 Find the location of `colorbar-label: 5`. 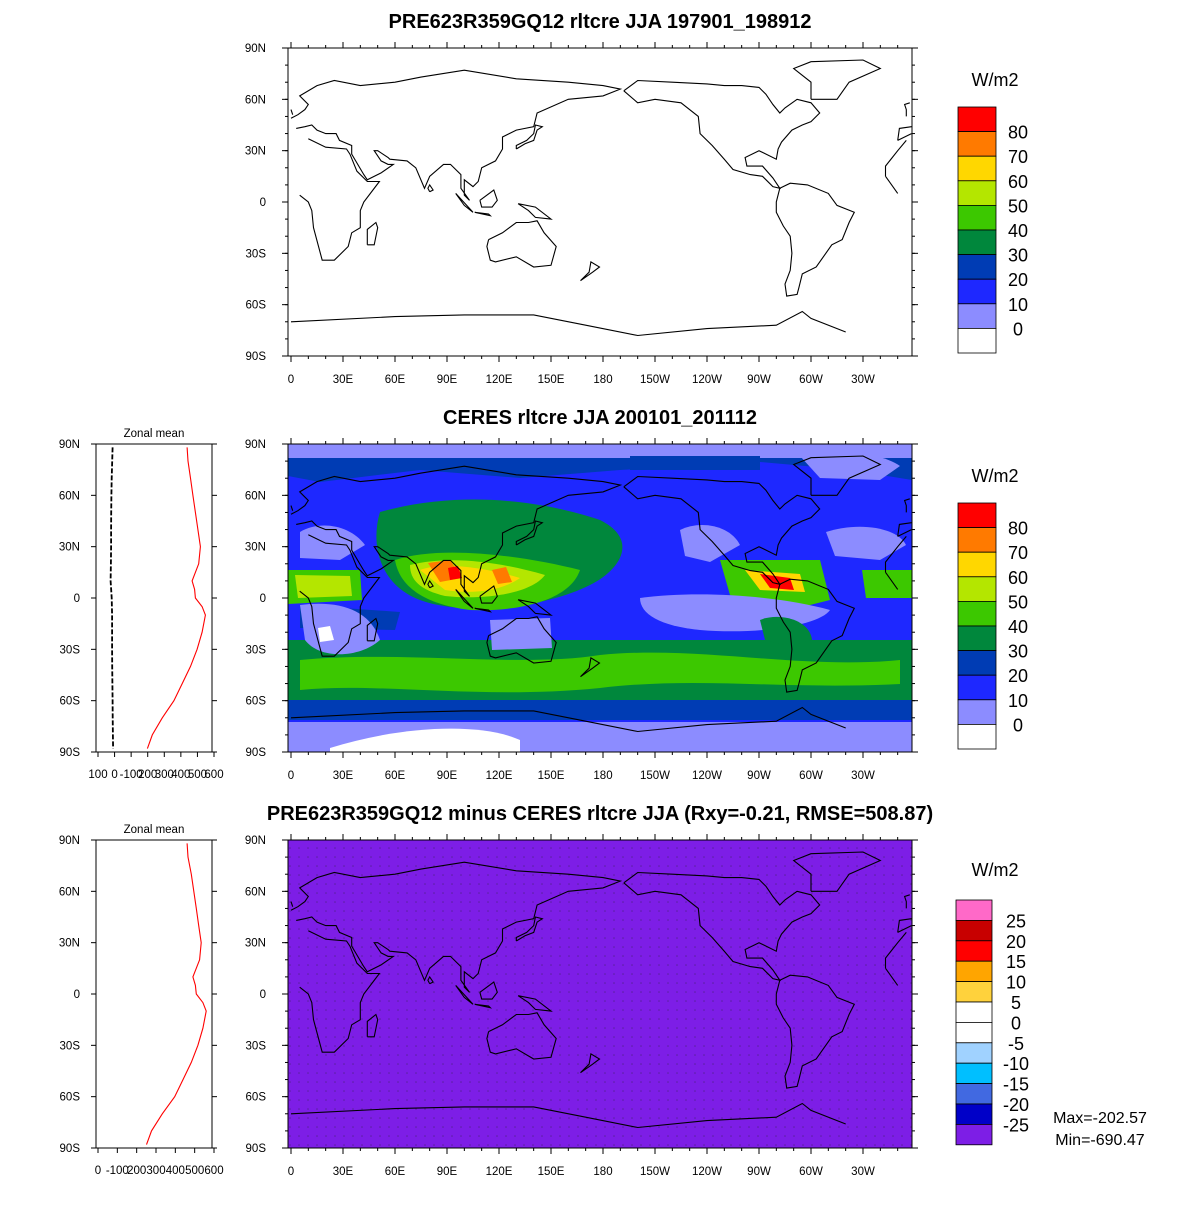

colorbar-label: 5 is located at coordinates (1016, 1003).